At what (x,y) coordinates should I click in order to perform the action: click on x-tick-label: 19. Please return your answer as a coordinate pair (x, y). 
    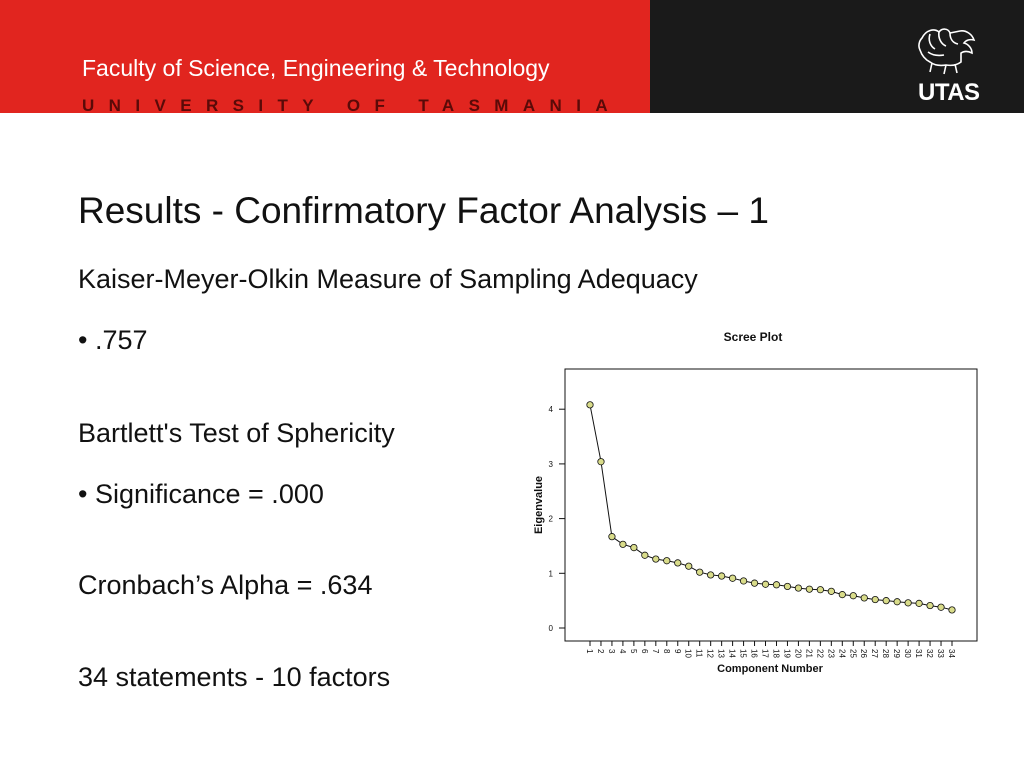
    Looking at the image, I should click on (786, 653).